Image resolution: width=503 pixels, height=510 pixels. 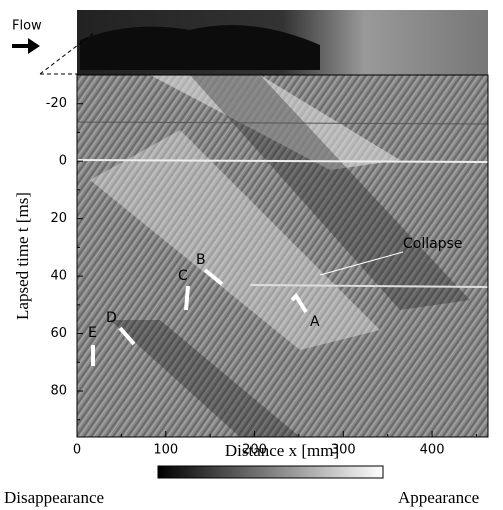 What do you see at coordinates (111, 318) in the screenshot?
I see `annotation: D` at bounding box center [111, 318].